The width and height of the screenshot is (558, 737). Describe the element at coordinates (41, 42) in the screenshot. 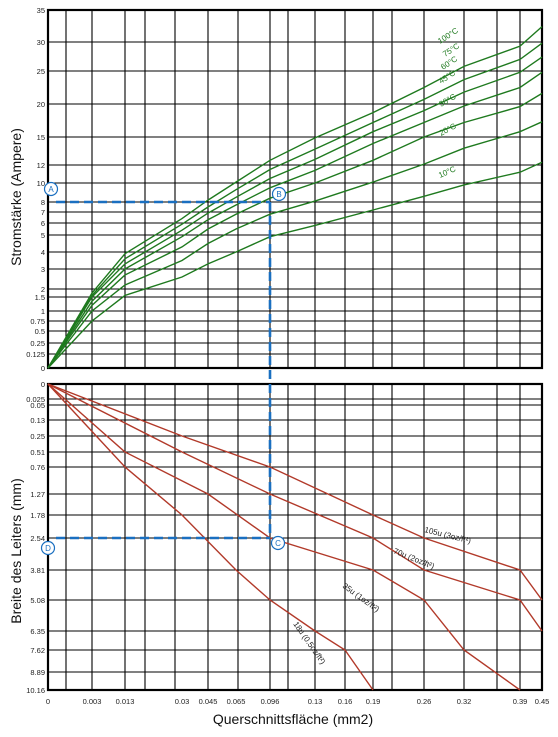

I see `top-y-tick-label: 30` at that location.